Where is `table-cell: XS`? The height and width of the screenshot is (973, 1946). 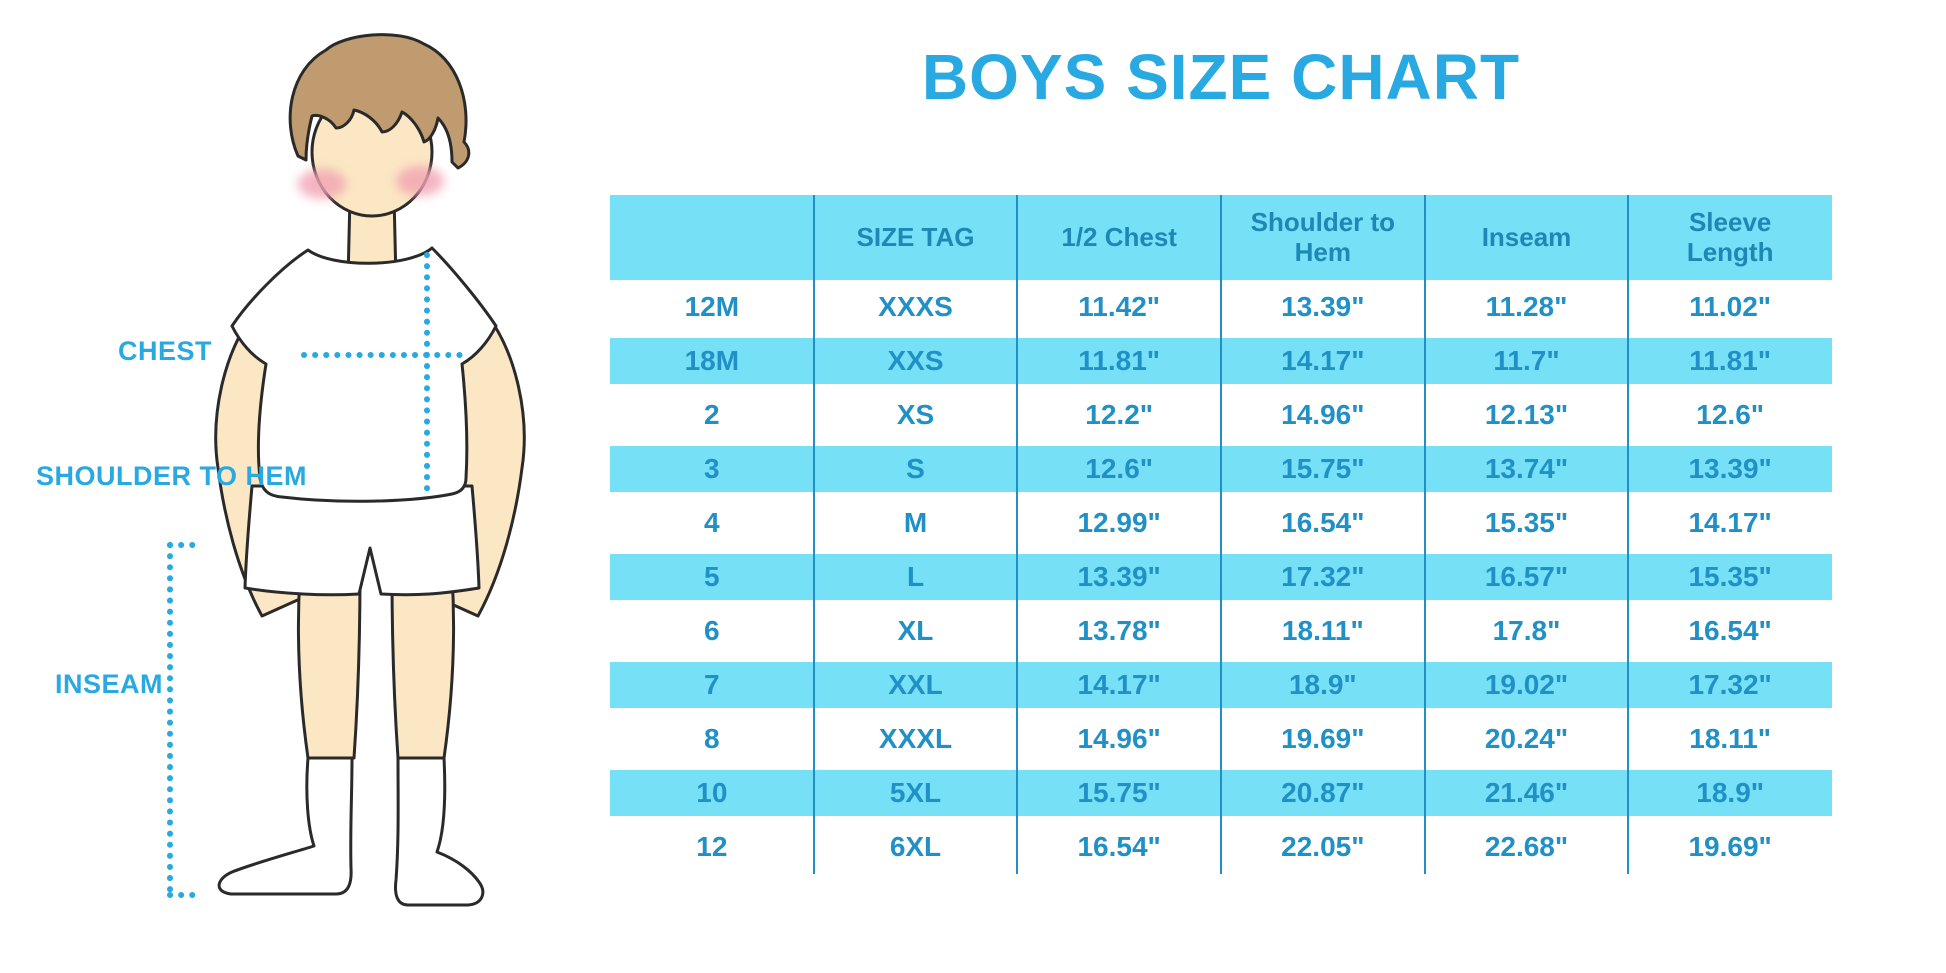 table-cell: XS is located at coordinates (915, 414).